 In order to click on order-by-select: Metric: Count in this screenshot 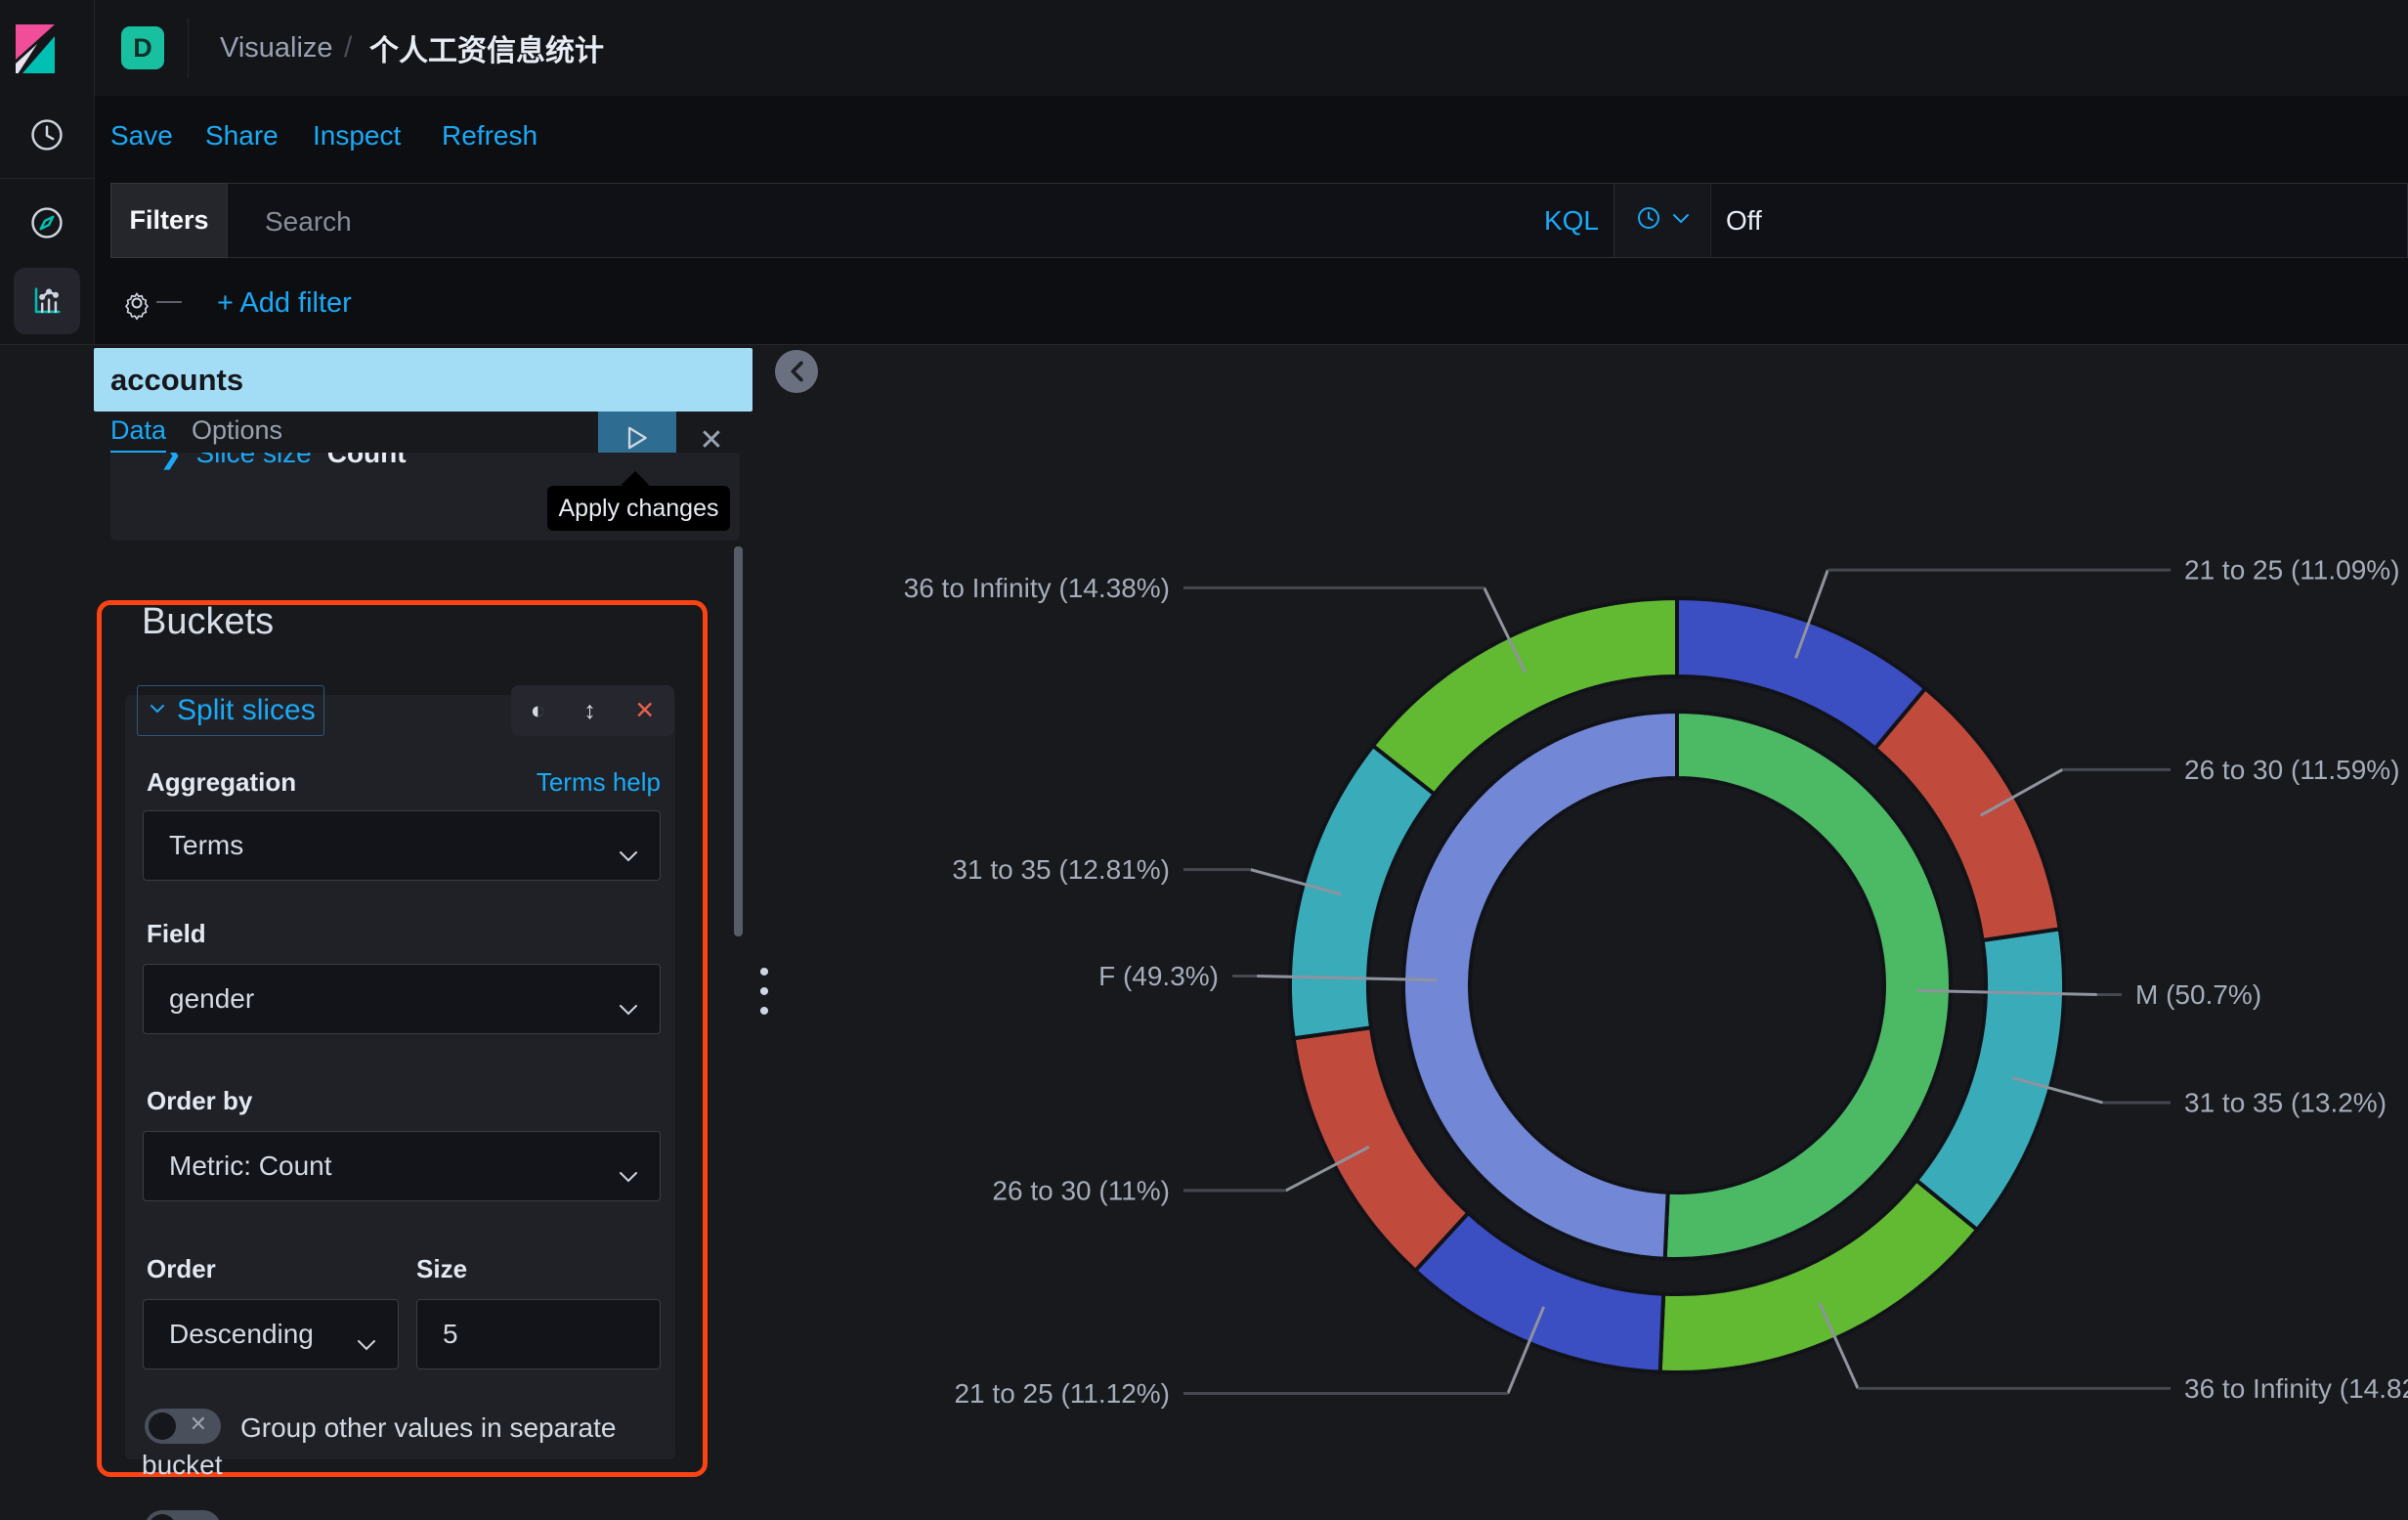, I will do `click(402, 1166)`.